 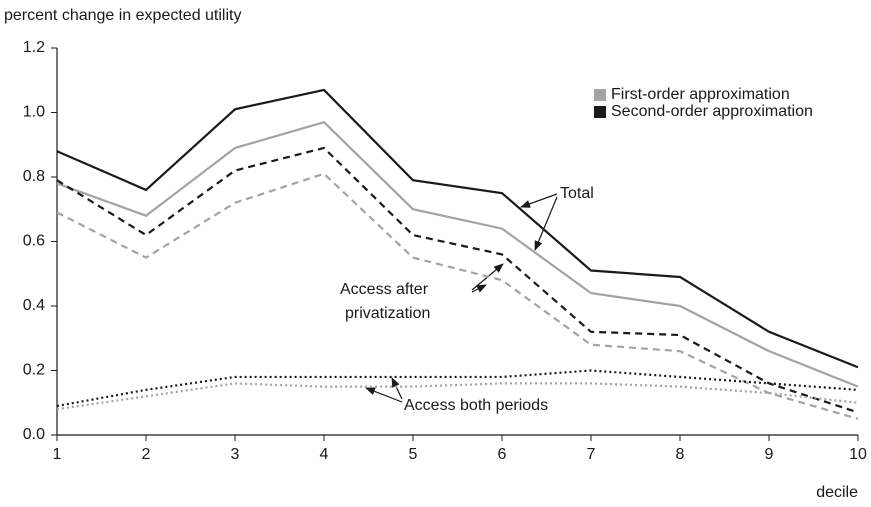 I want to click on legend-label: First-order approximation, so click(x=700, y=94).